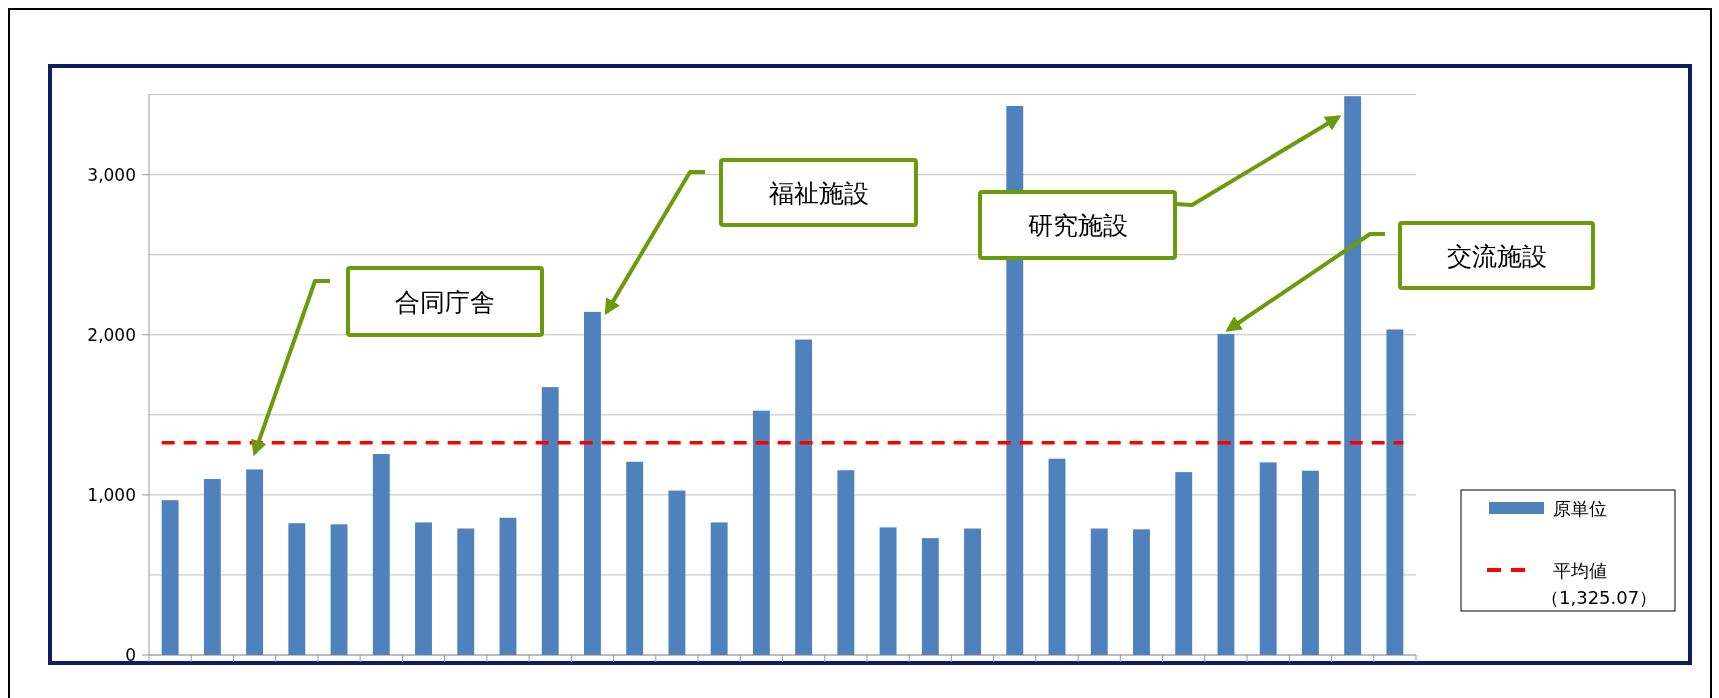  What do you see at coordinates (111, 494) in the screenshot?
I see `y-tick-label: 1,000` at bounding box center [111, 494].